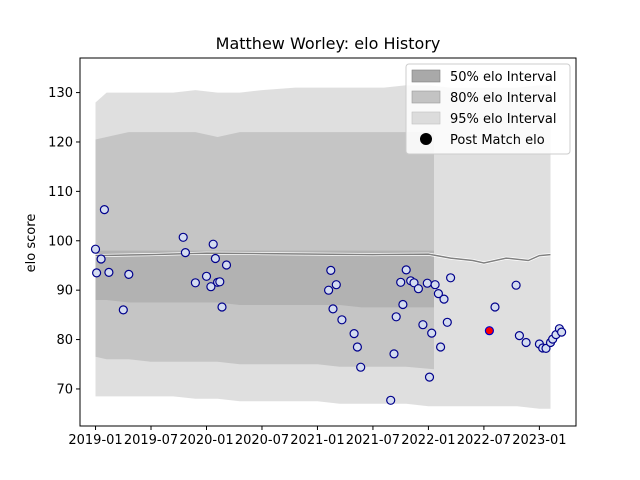 The width and height of the screenshot is (640, 480). Describe the element at coordinates (64, 389) in the screenshot. I see `y-tick-label: 70` at that location.